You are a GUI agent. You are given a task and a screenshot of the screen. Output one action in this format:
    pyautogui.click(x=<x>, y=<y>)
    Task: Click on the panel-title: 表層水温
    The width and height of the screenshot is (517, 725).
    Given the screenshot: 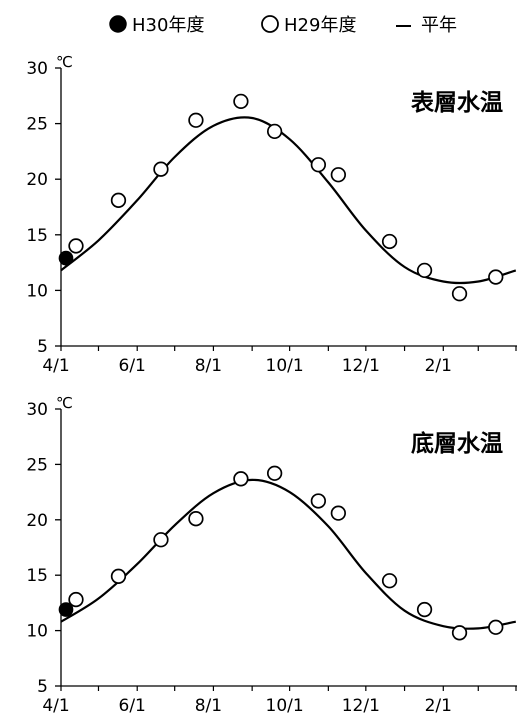 What is the action you would take?
    pyautogui.click(x=457, y=103)
    